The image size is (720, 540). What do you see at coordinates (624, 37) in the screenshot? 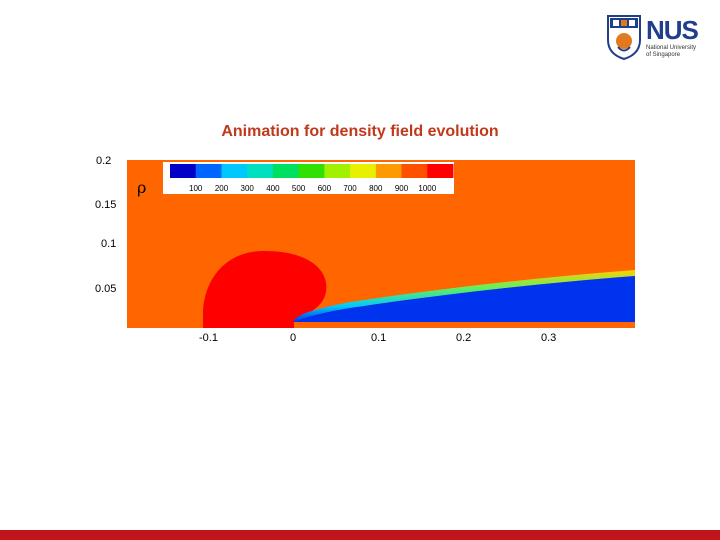
I see `nus-crest-icon` at bounding box center [624, 37].